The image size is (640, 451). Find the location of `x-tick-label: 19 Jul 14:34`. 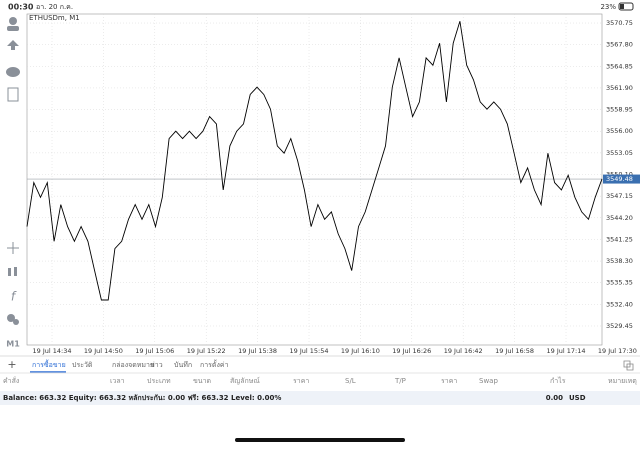

x-tick-label: 19 Jul 14:34 is located at coordinates (52, 351).